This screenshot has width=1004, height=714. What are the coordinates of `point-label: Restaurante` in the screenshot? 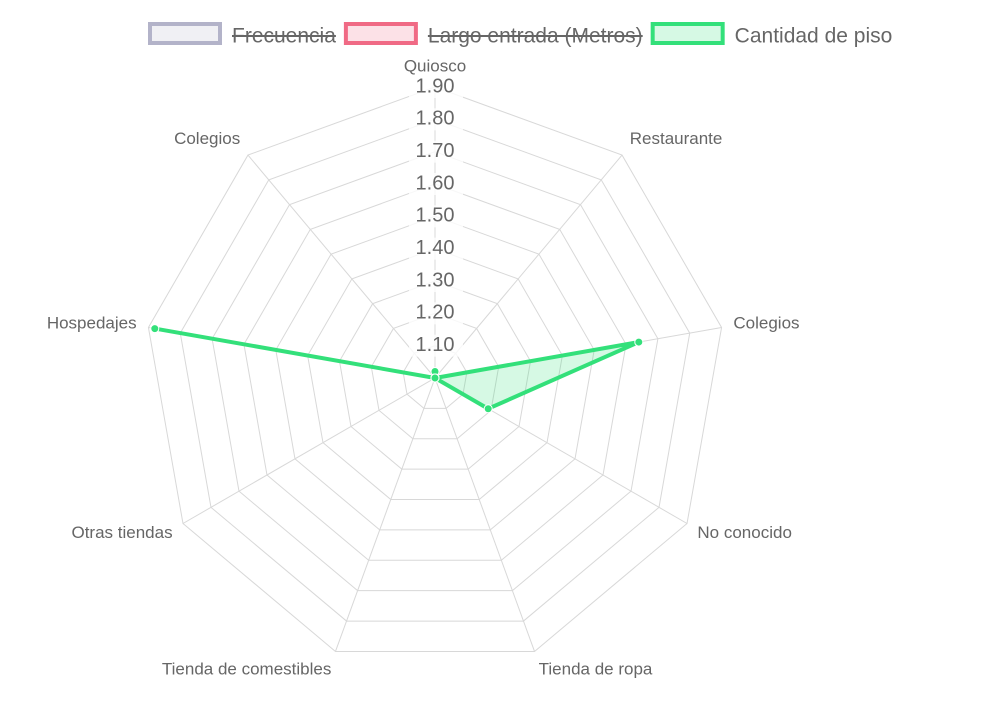 It's located at (676, 138).